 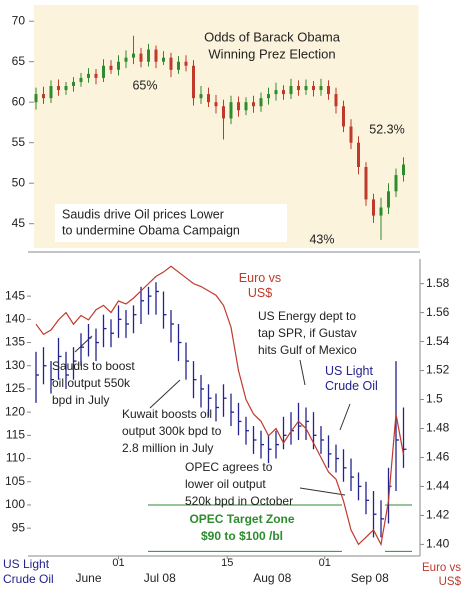 I want to click on y-tick-label: 110, so click(x=15, y=458).